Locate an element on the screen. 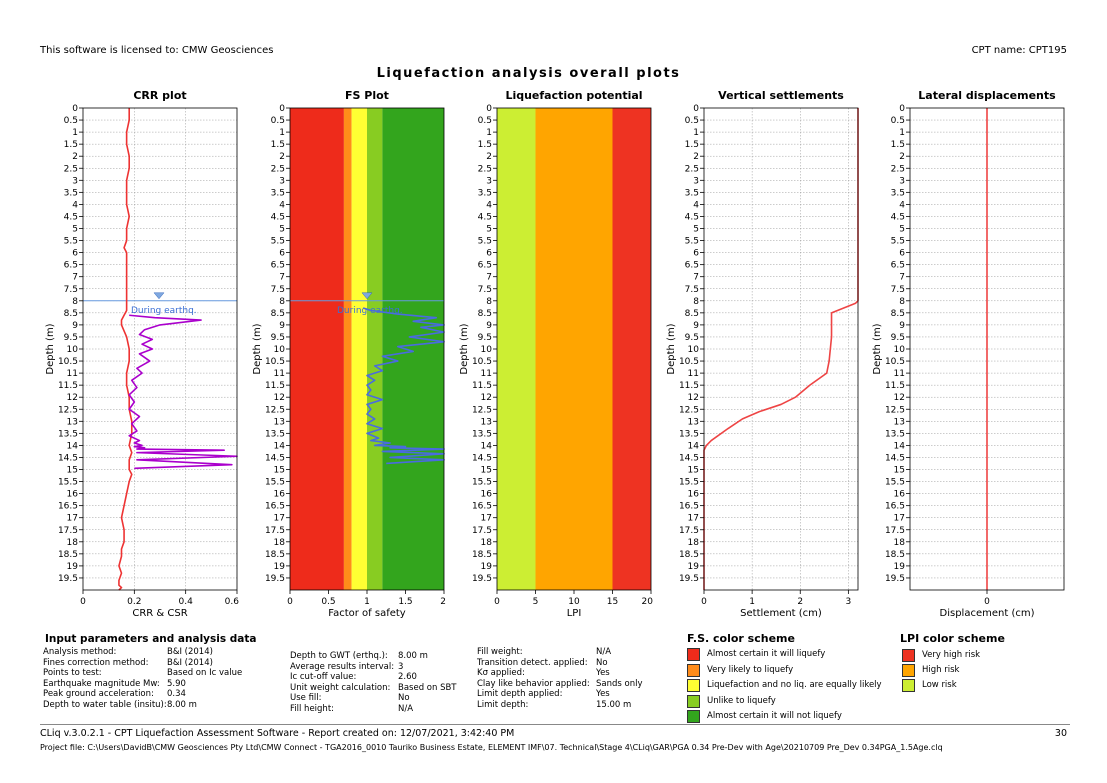 Image resolution: width=1107 pixels, height=783 pixels. y-tick-label: 16 is located at coordinates (280, 495).